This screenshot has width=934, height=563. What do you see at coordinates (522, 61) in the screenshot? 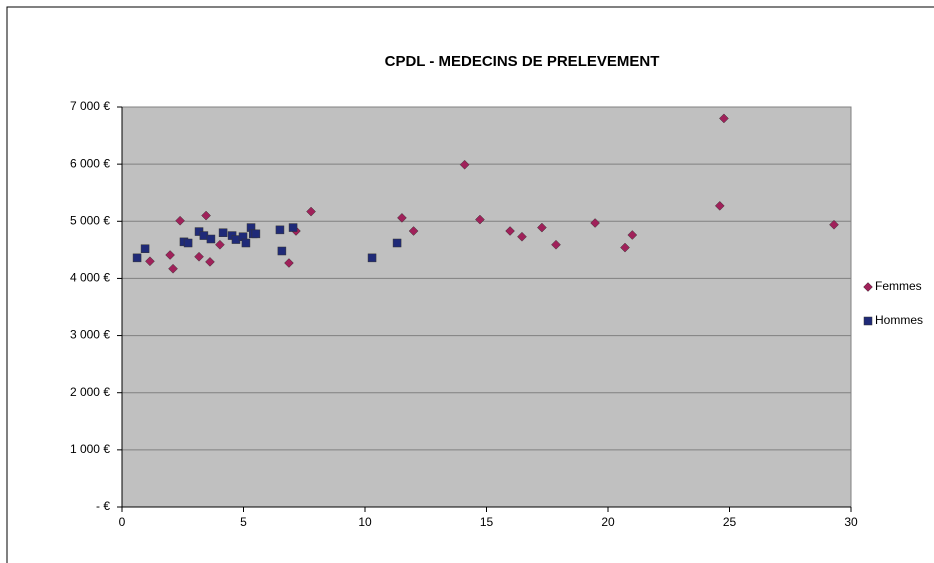
I see `chart-title: CPDL - MEDECINS DE PRELEVEMENT` at bounding box center [522, 61].